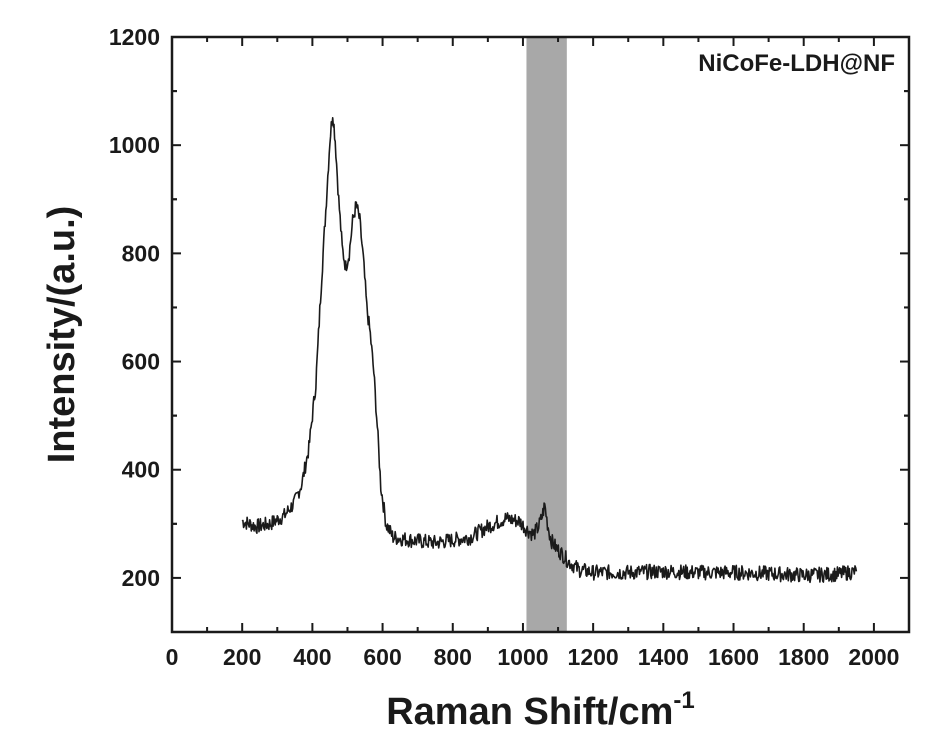  Describe the element at coordinates (141, 470) in the screenshot. I see `y-tick-label: 400` at that location.